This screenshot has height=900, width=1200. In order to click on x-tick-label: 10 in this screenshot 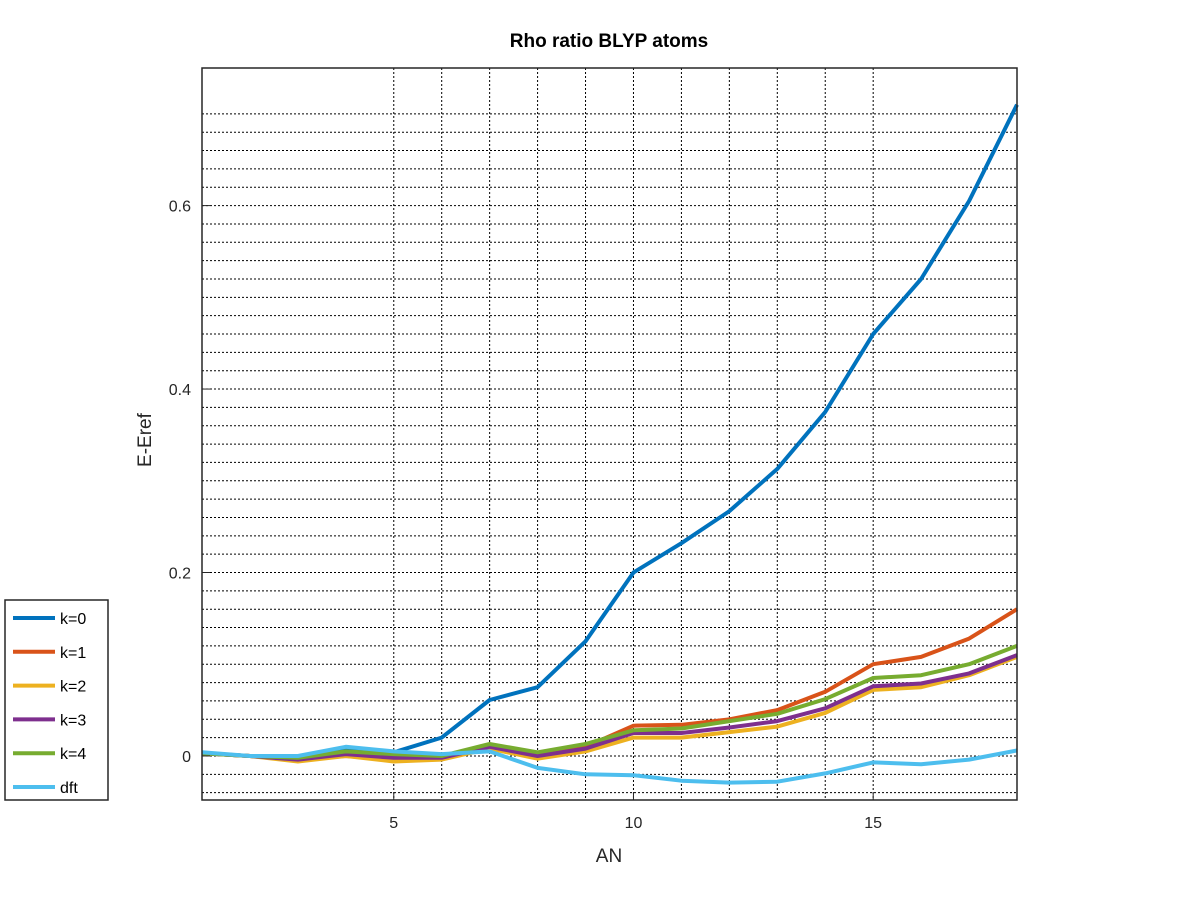, I will do `click(634, 823)`.